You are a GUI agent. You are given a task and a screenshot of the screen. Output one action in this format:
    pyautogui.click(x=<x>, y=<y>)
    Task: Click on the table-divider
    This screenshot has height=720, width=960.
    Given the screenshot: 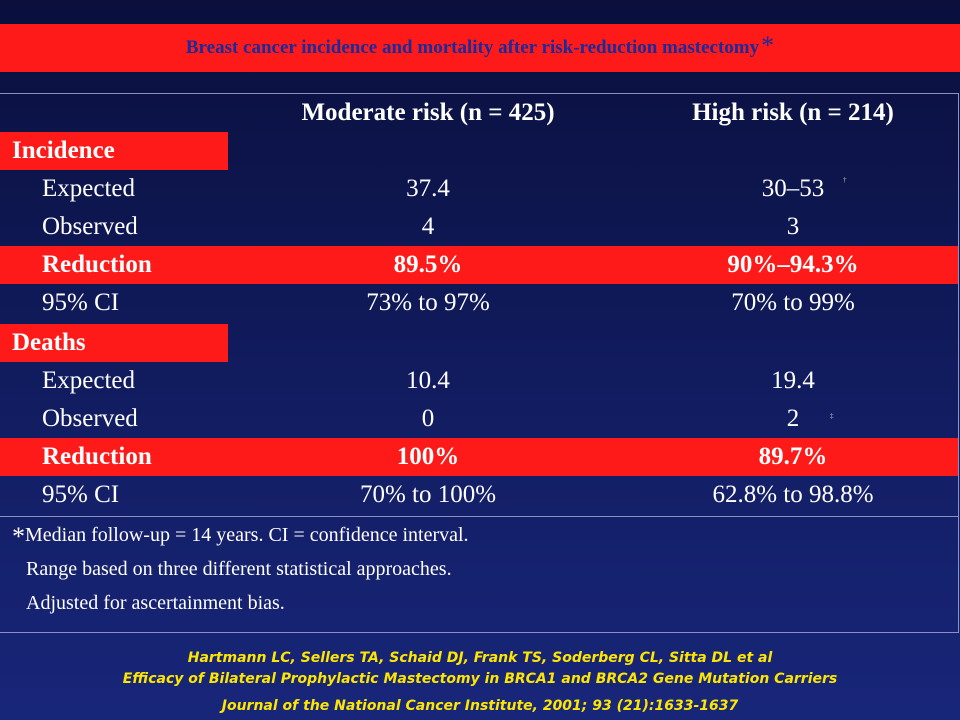 What is the action you would take?
    pyautogui.click(x=479, y=516)
    